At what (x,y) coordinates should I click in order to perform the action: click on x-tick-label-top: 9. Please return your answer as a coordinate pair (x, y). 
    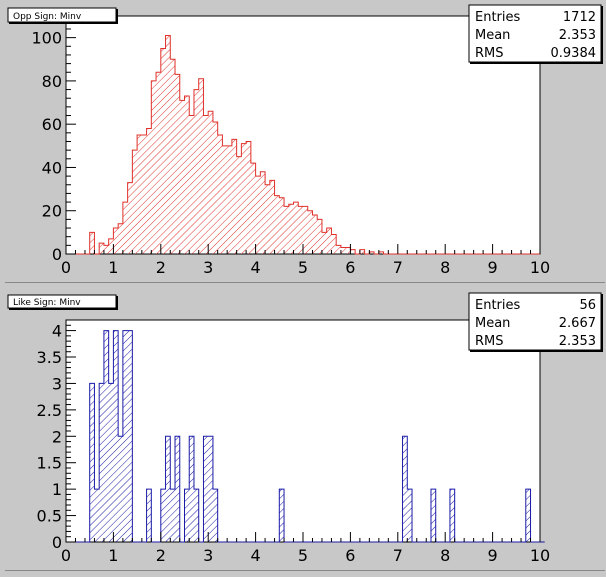
    Looking at the image, I should click on (493, 267).